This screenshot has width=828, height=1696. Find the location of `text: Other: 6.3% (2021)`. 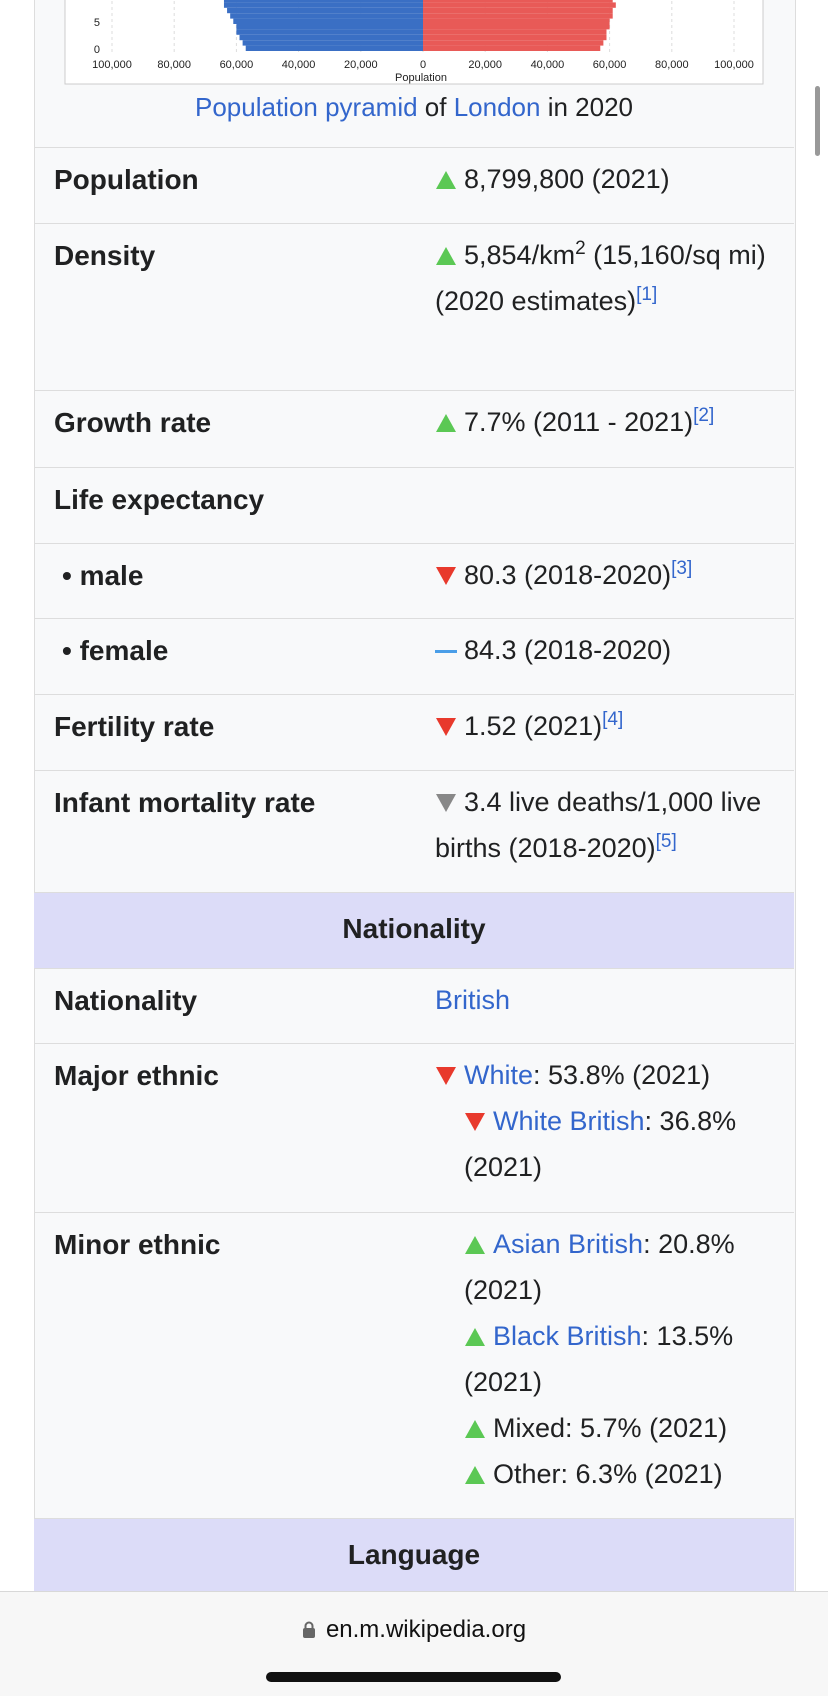

text: Other: 6.3% (2021) is located at coordinates (608, 1474).